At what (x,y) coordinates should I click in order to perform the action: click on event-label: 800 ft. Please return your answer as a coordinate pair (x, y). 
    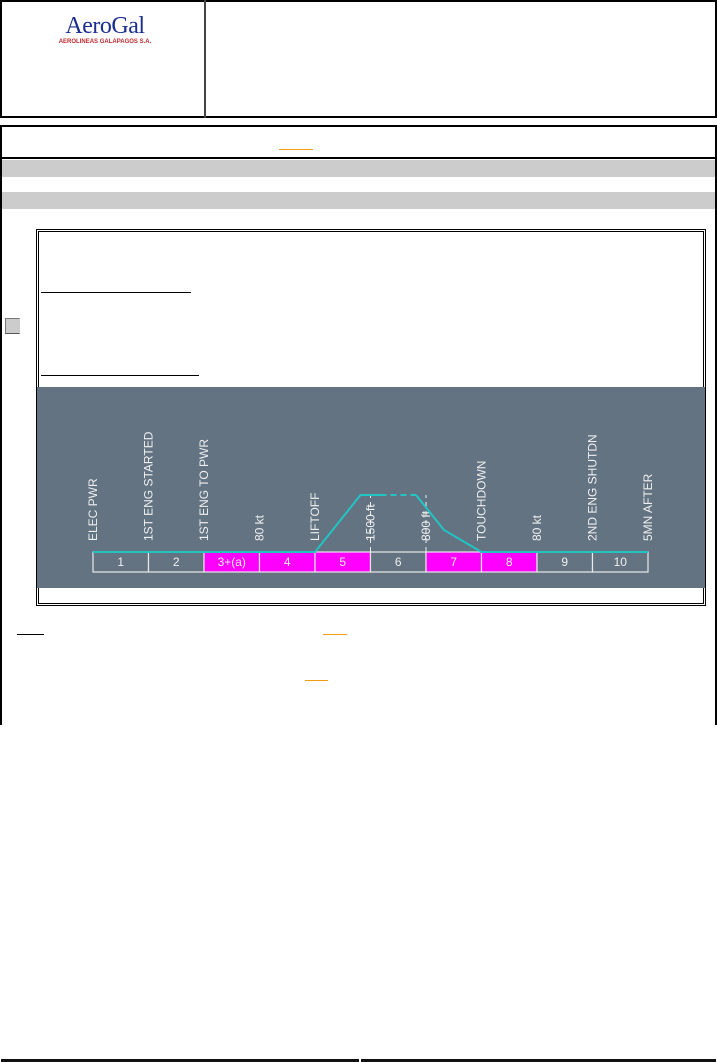
    Looking at the image, I should click on (426, 525).